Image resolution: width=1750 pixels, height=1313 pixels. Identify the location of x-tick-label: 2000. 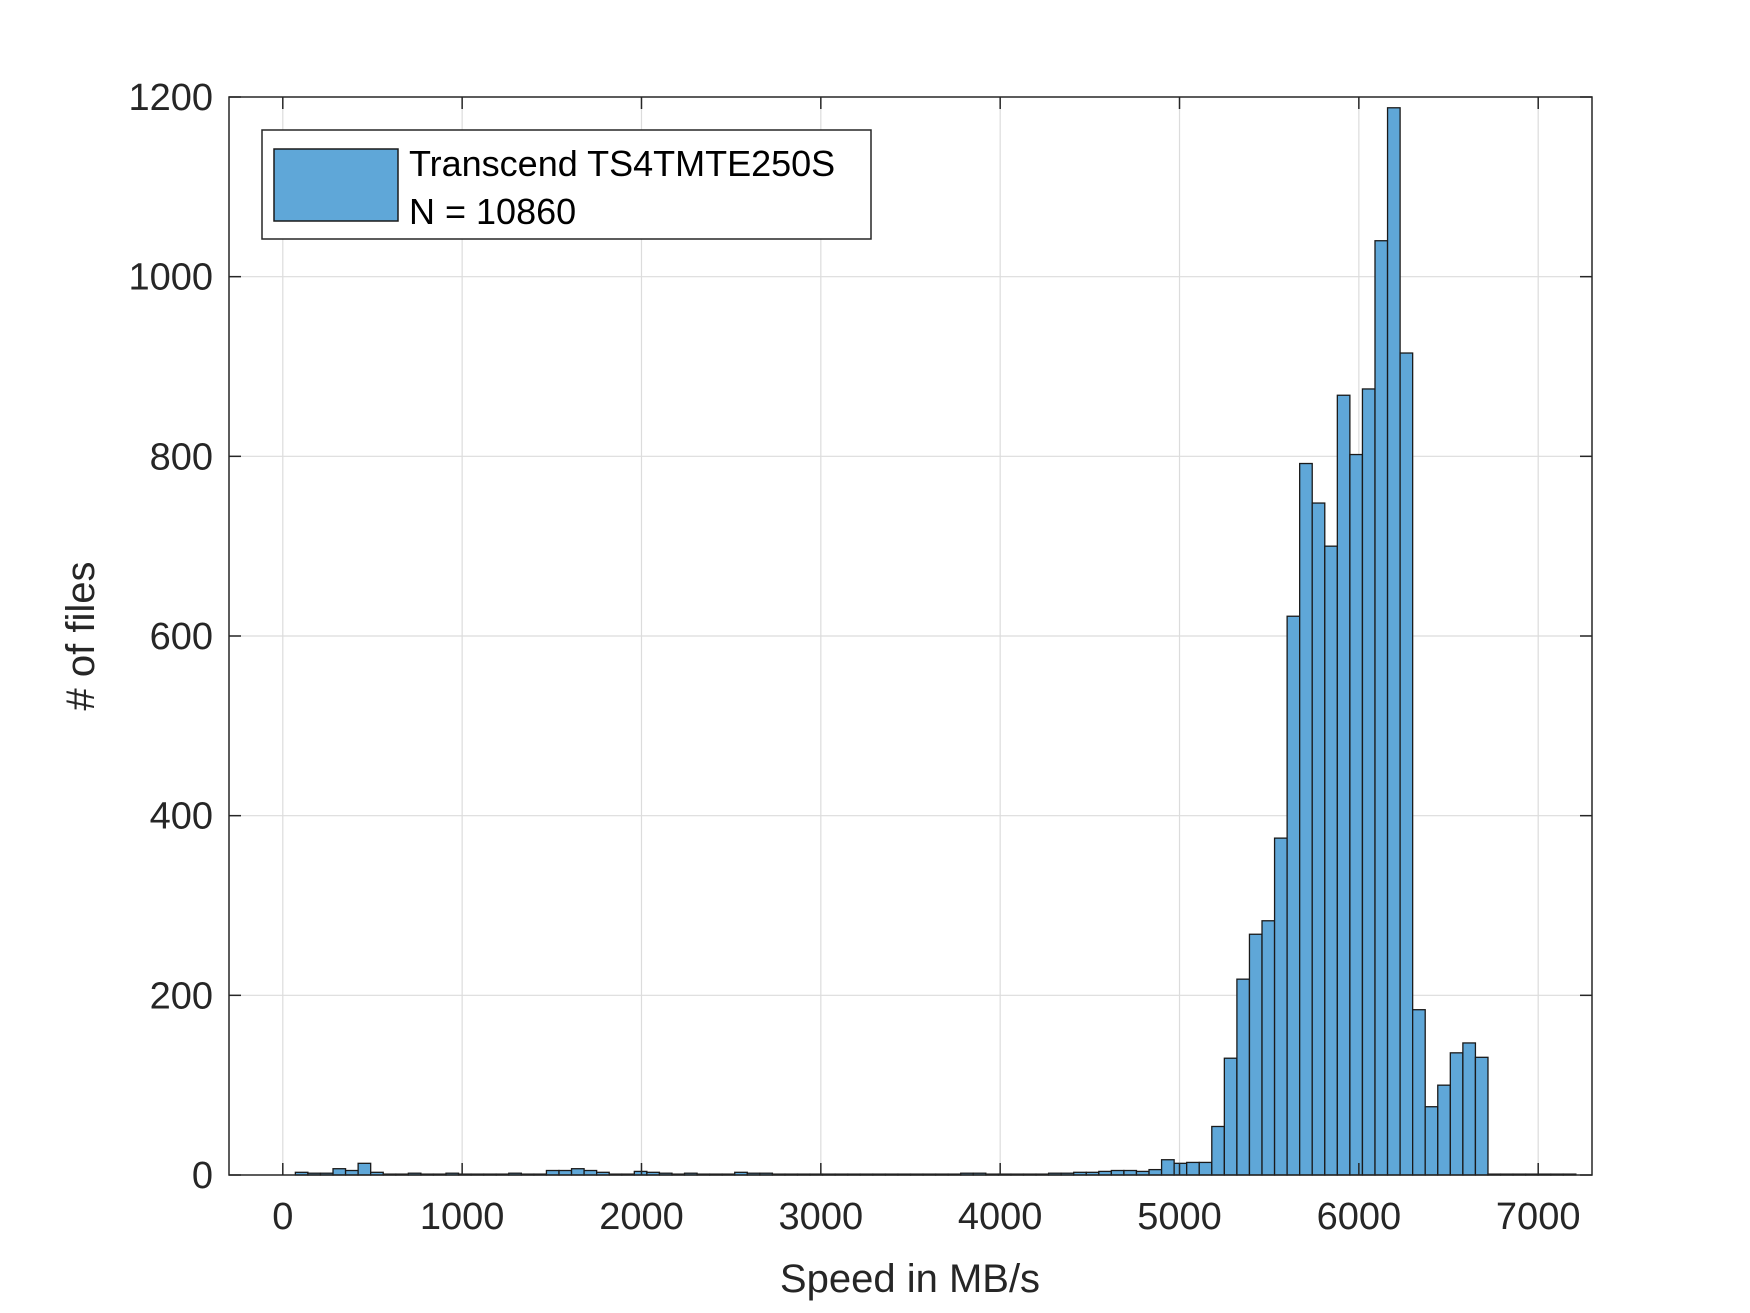
(641, 1217).